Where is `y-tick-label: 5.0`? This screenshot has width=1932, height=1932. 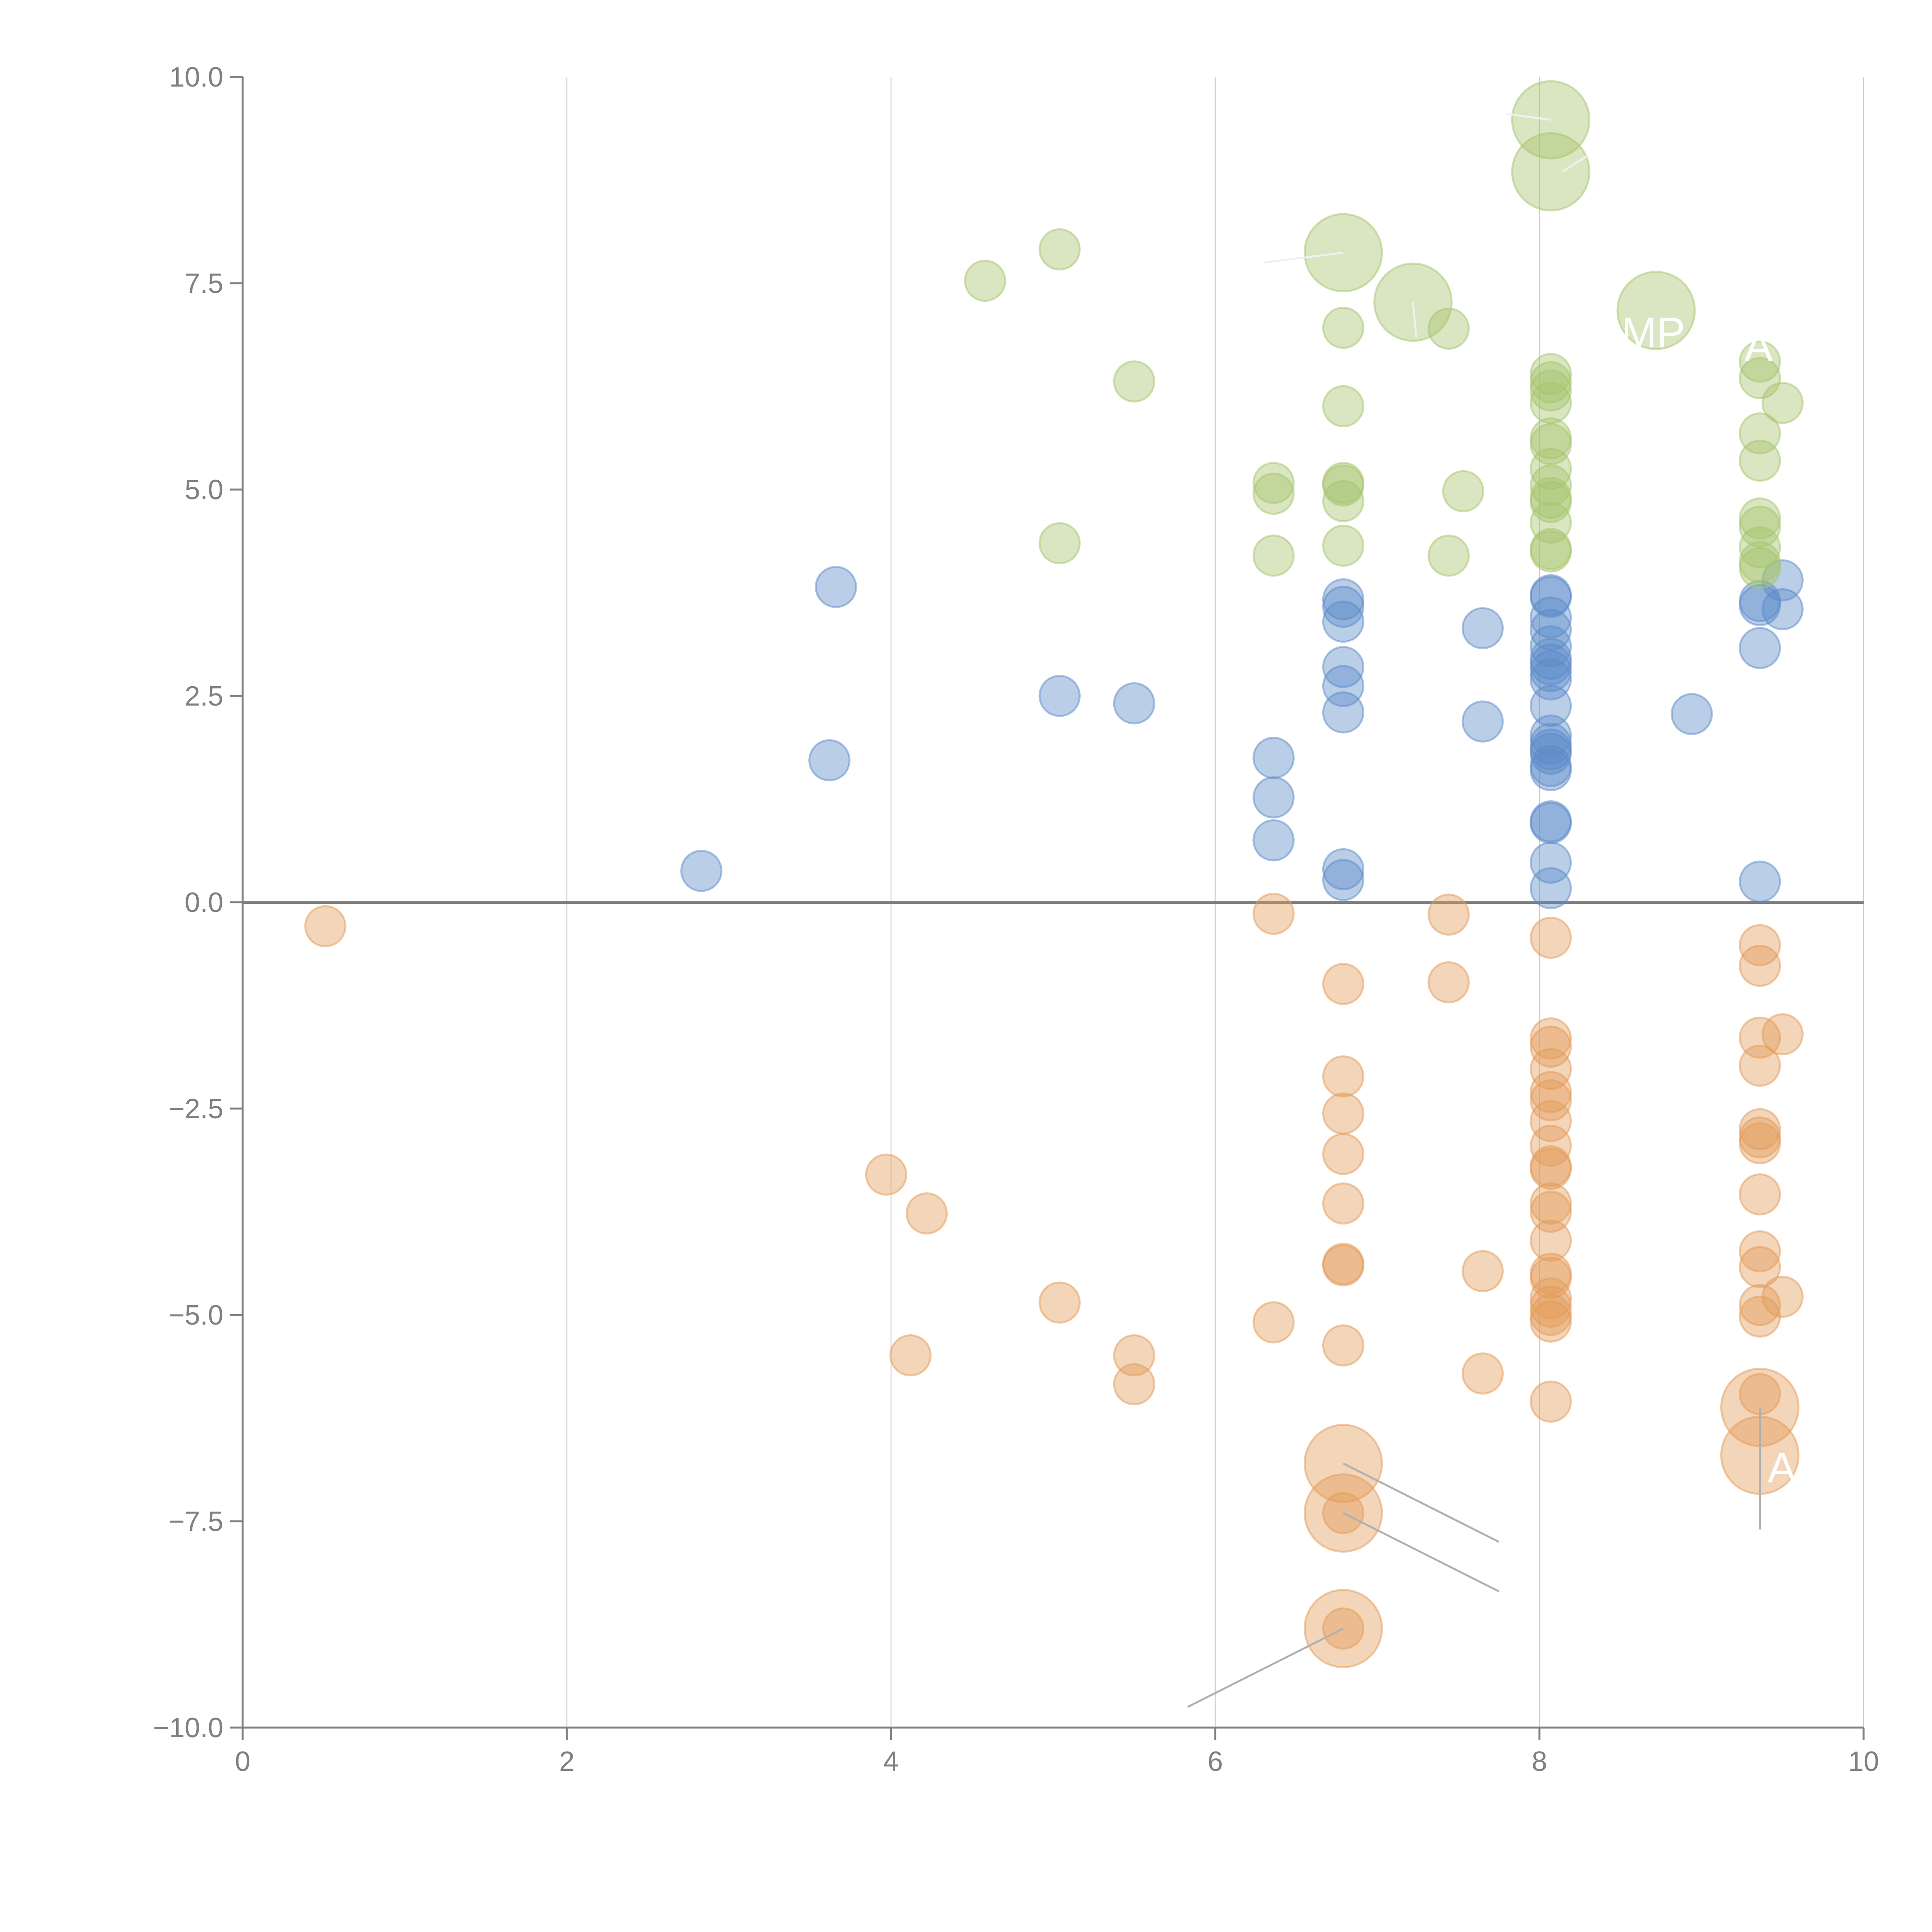
y-tick-label: 5.0 is located at coordinates (204, 489).